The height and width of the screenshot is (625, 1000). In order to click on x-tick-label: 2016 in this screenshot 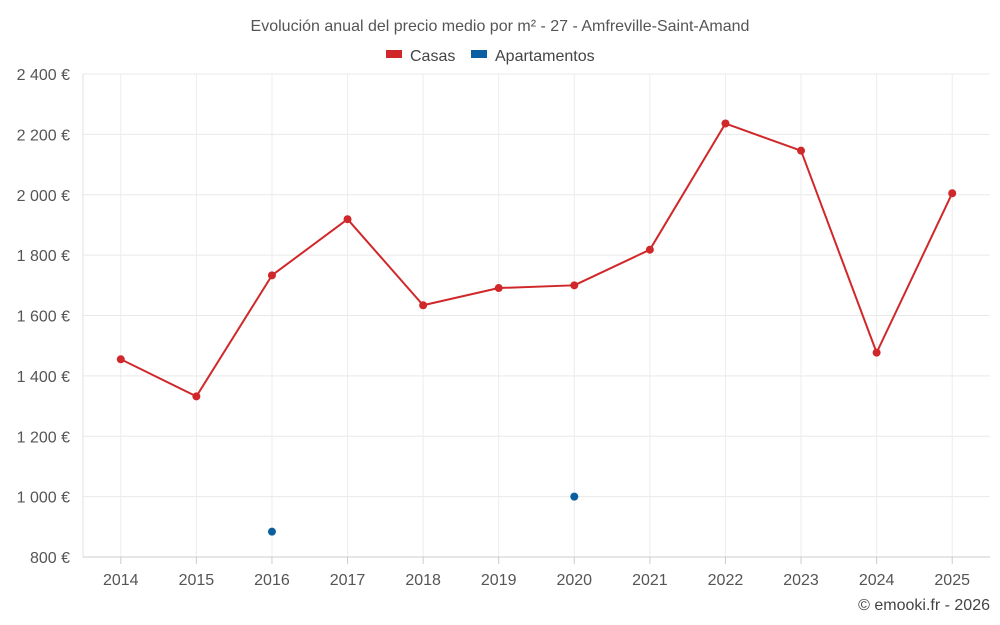, I will do `click(272, 580)`.